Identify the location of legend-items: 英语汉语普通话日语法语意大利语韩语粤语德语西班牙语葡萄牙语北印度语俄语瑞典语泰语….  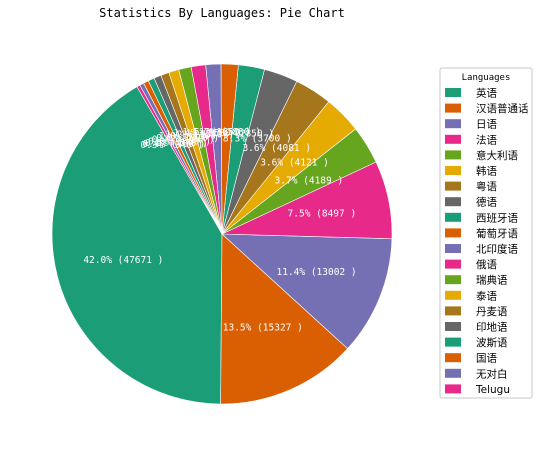
(487, 241).